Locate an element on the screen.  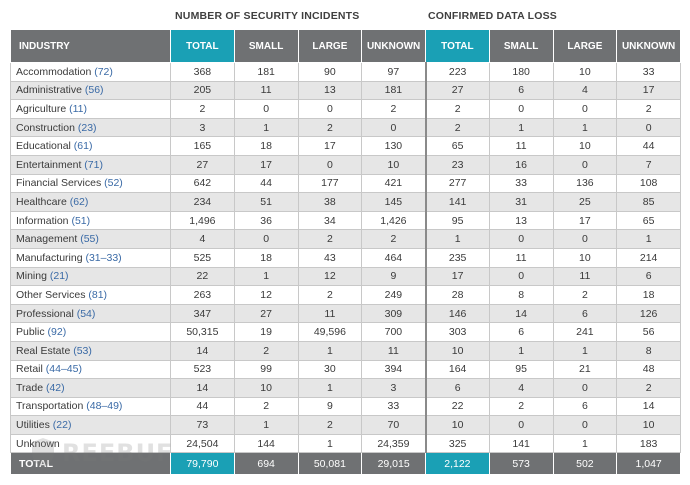
cell-incidents-unknown: 421 is located at coordinates (393, 183).